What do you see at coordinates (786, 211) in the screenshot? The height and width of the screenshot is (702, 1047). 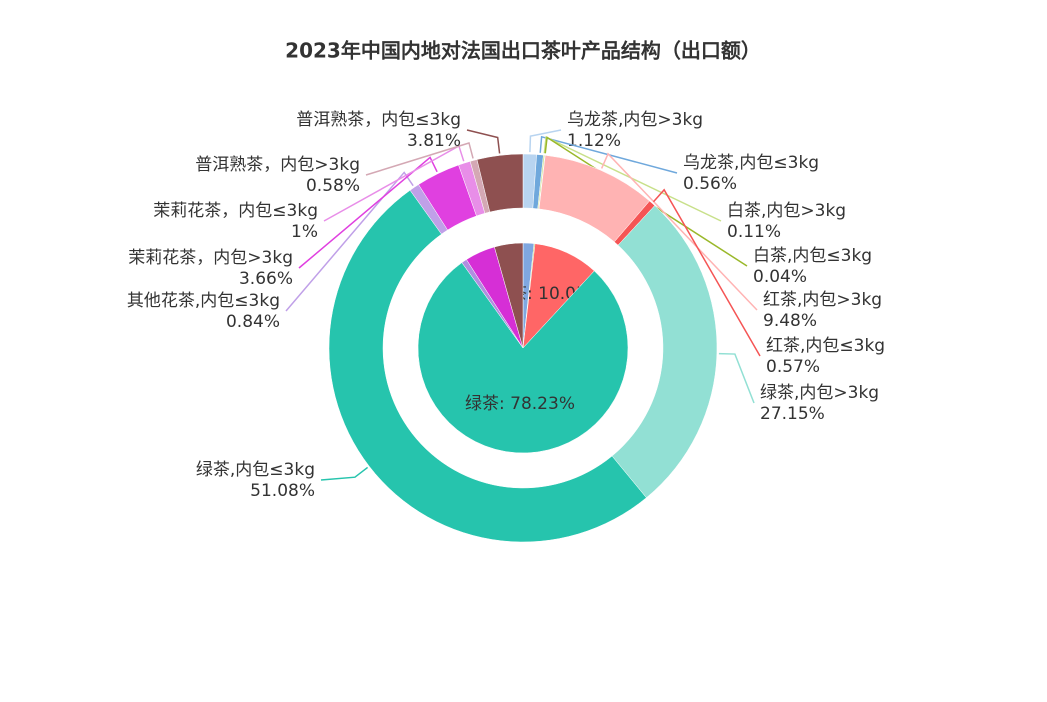 I see `slice-label: 白茶,内包>3kg` at bounding box center [786, 211].